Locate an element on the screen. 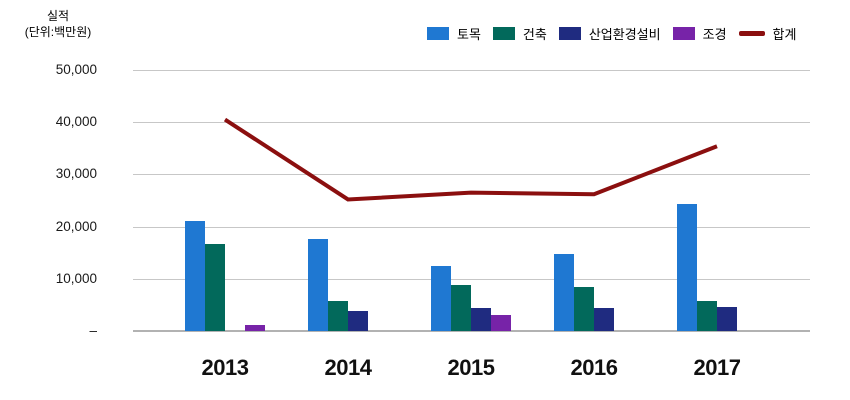 Image resolution: width=850 pixels, height=400 pixels. bar-construction-2016 is located at coordinates (584, 308).